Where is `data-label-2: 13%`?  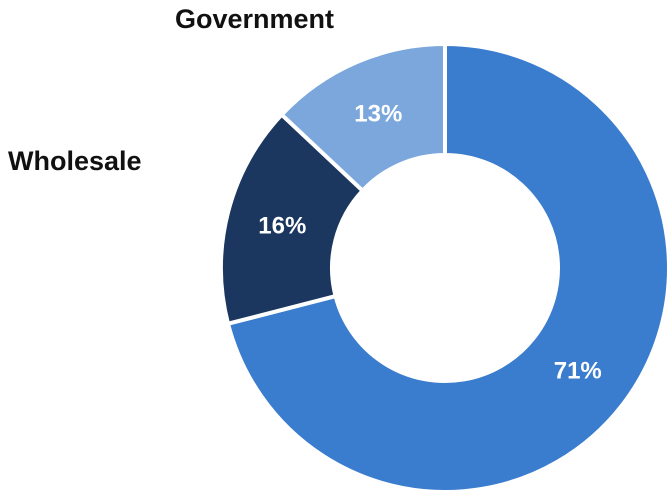
data-label-2: 13% is located at coordinates (378, 113).